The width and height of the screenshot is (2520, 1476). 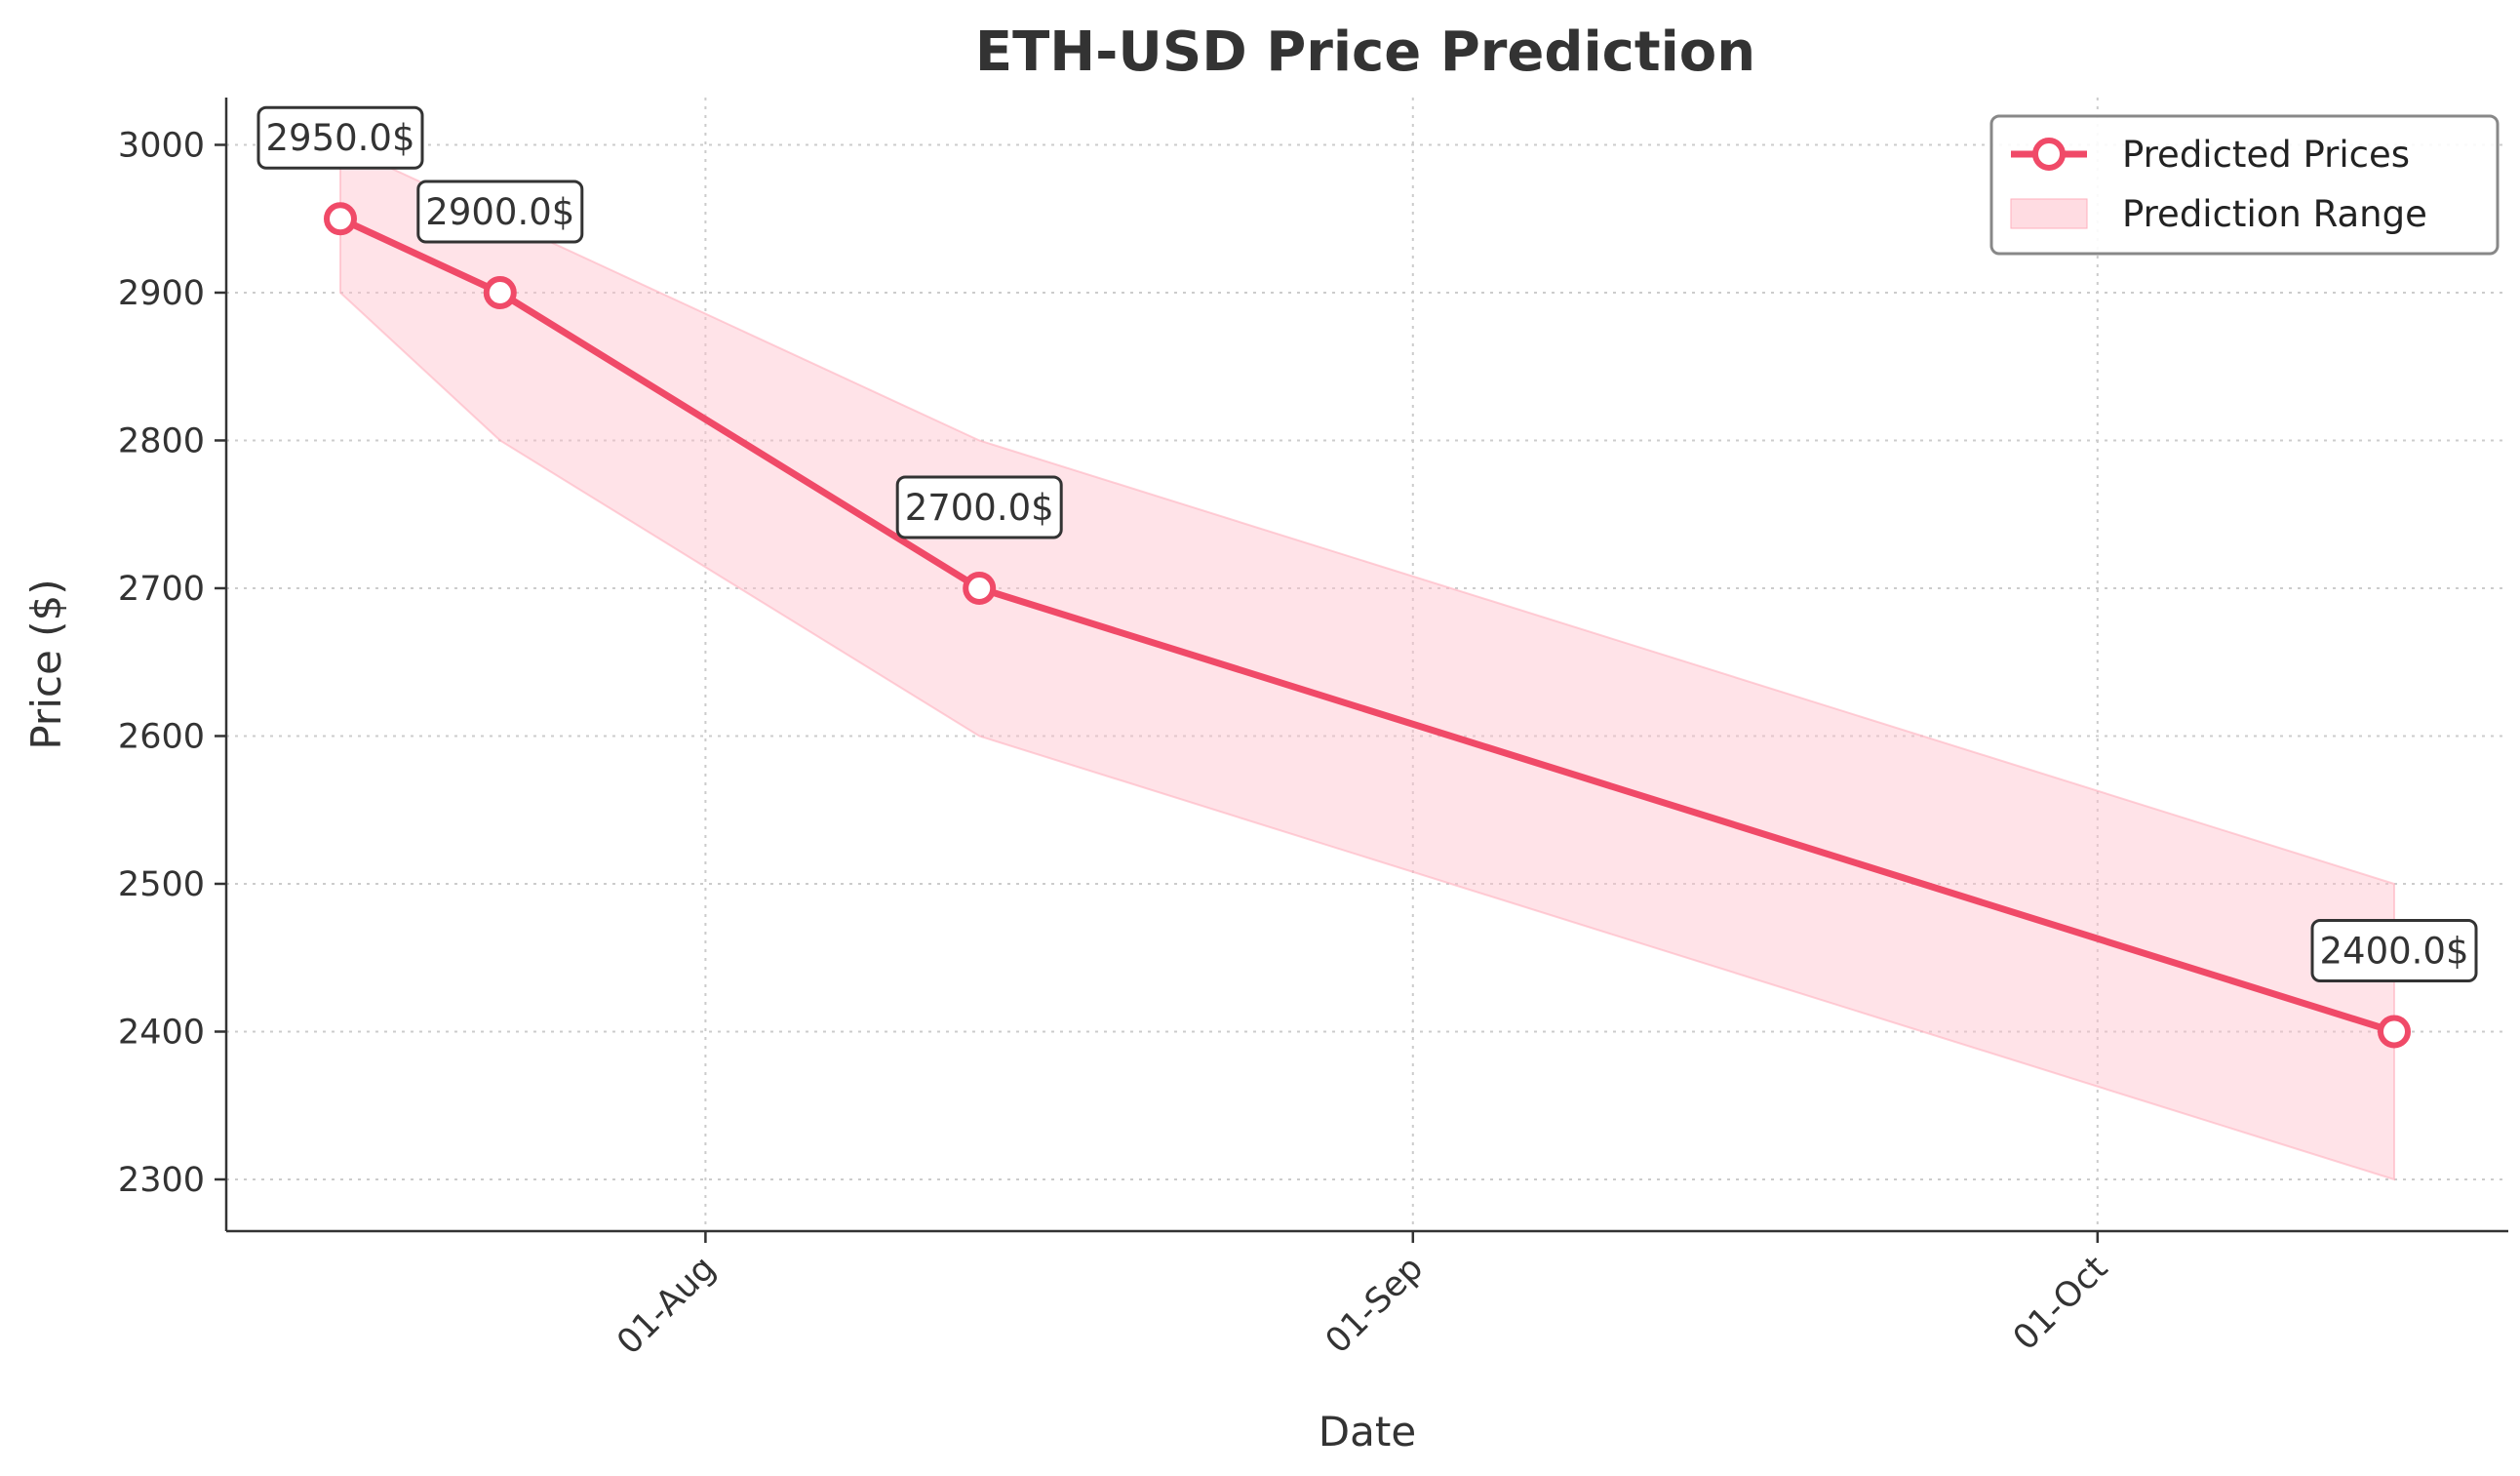 I want to click on data-label: 2900.0$, so click(x=499, y=212).